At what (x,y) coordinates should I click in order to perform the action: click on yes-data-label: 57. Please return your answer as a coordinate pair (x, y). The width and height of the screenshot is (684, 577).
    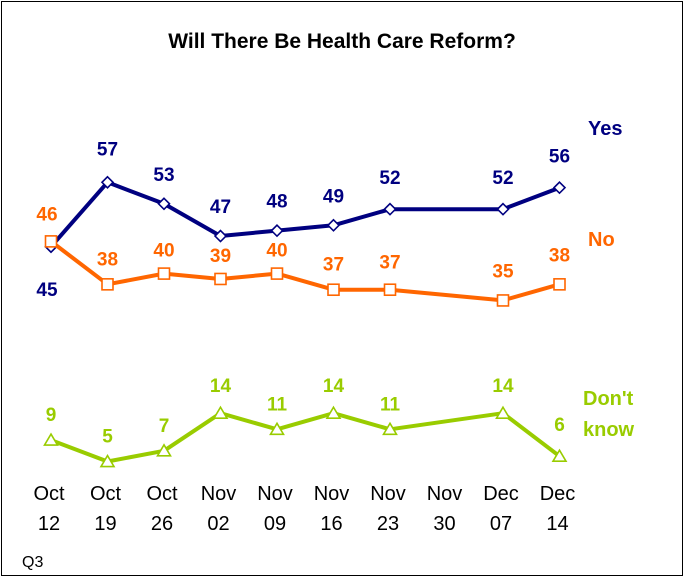
    Looking at the image, I should click on (107, 149).